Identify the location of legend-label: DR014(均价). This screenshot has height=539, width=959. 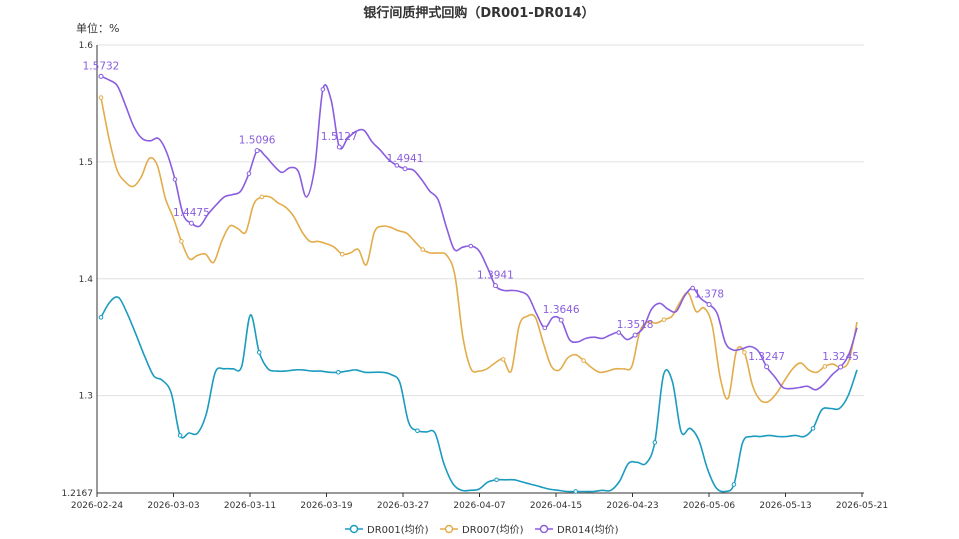
(588, 530).